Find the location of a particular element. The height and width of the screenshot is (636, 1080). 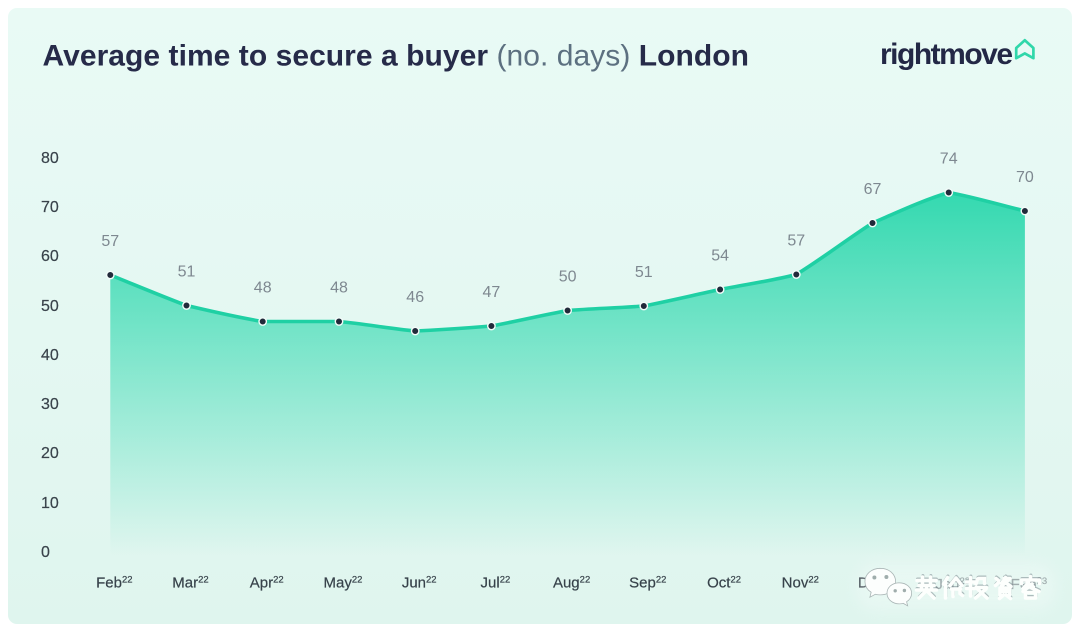

svg-text: 30 is located at coordinates (50, 404).